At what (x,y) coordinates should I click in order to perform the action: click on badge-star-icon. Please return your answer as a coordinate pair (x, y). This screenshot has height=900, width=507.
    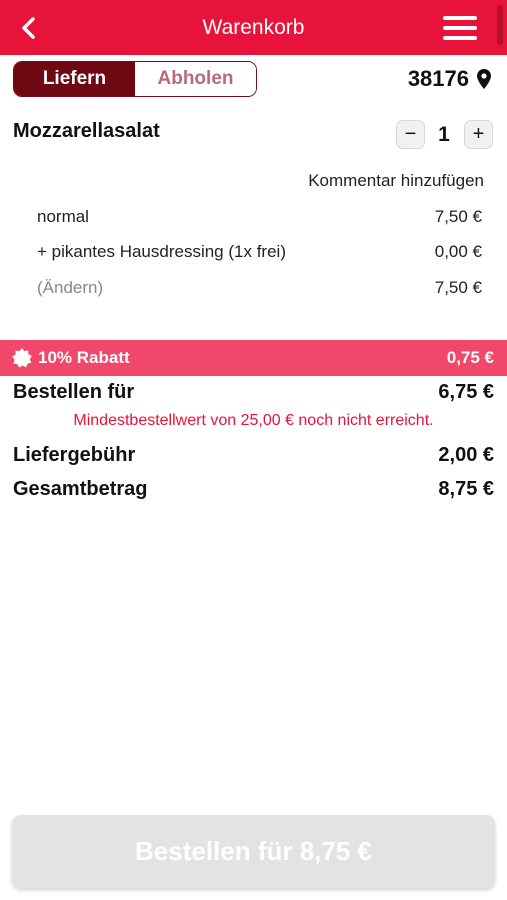
    Looking at the image, I should click on (22, 358).